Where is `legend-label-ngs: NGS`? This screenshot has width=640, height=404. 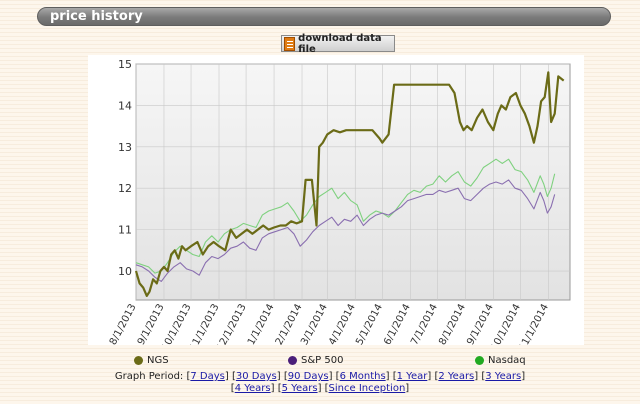
legend-label-ngs: NGS is located at coordinates (158, 360).